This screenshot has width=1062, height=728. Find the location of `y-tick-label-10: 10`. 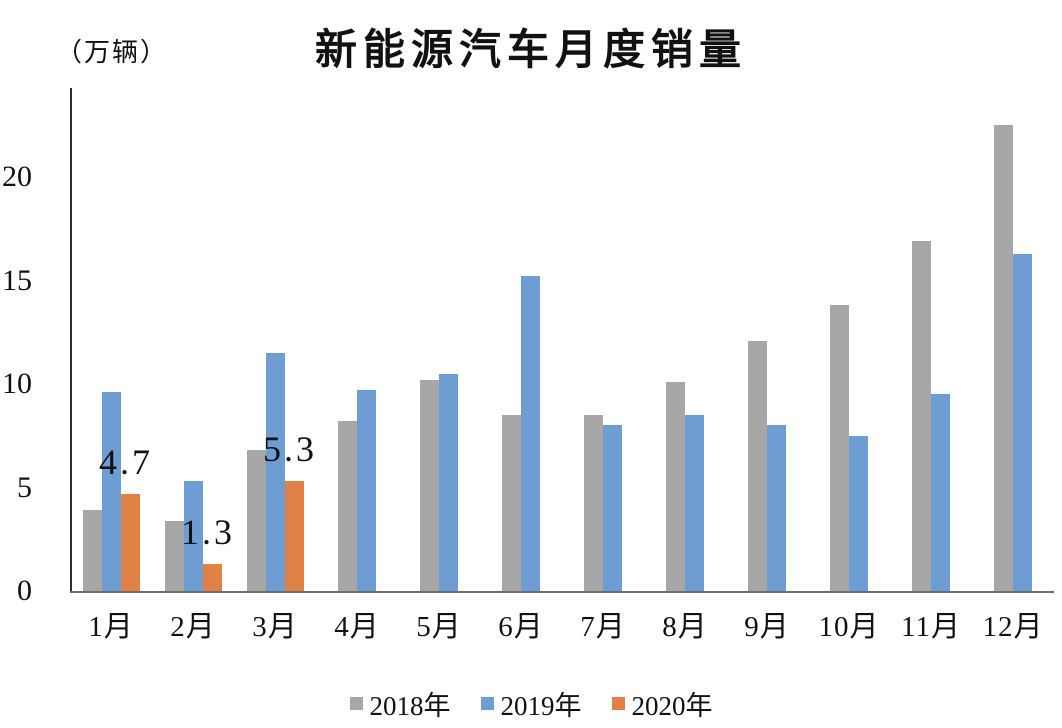

y-tick-label-10: 10 is located at coordinates (17, 383).